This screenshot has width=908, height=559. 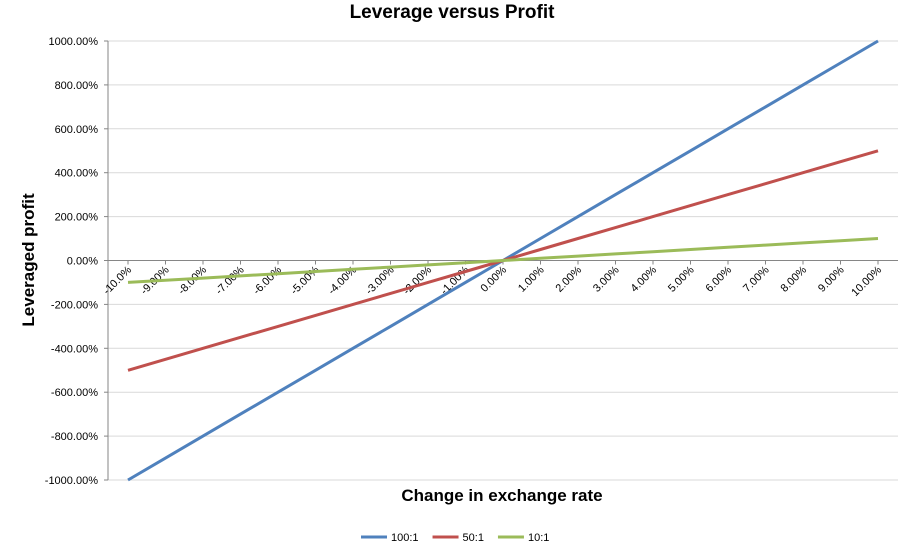 I want to click on x-tick-label: 5.00%, so click(x=681, y=279).